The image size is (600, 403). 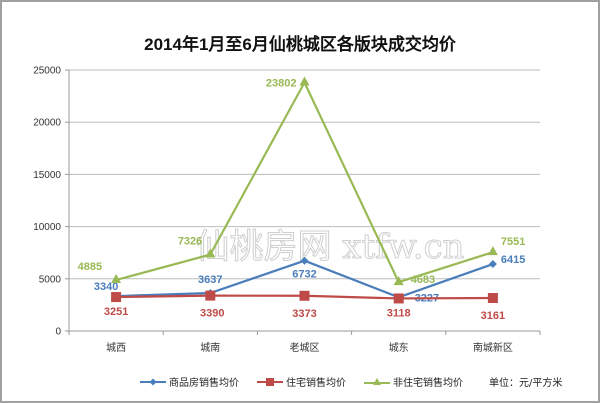 I want to click on data-label: 3390, so click(x=212, y=314).